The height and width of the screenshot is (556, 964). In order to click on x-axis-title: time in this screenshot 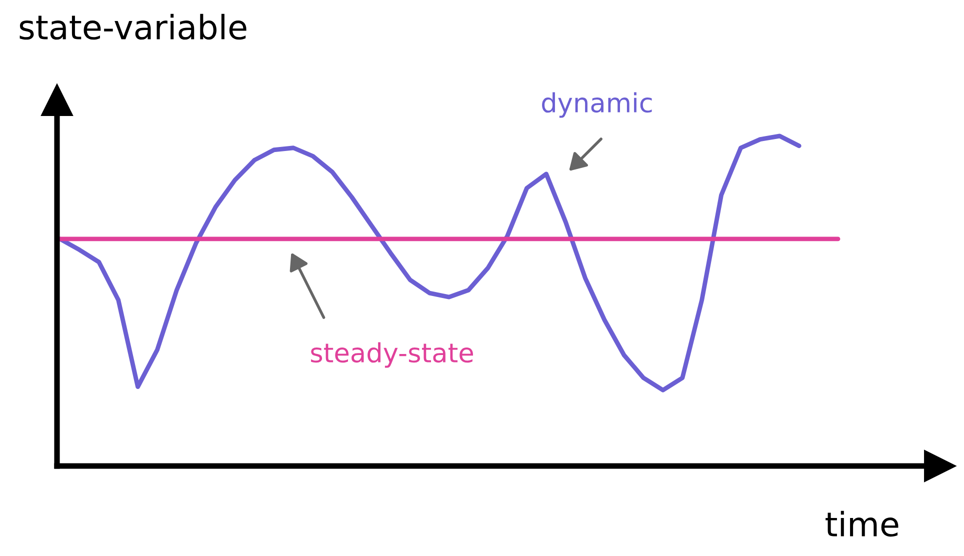, I will do `click(862, 523)`.